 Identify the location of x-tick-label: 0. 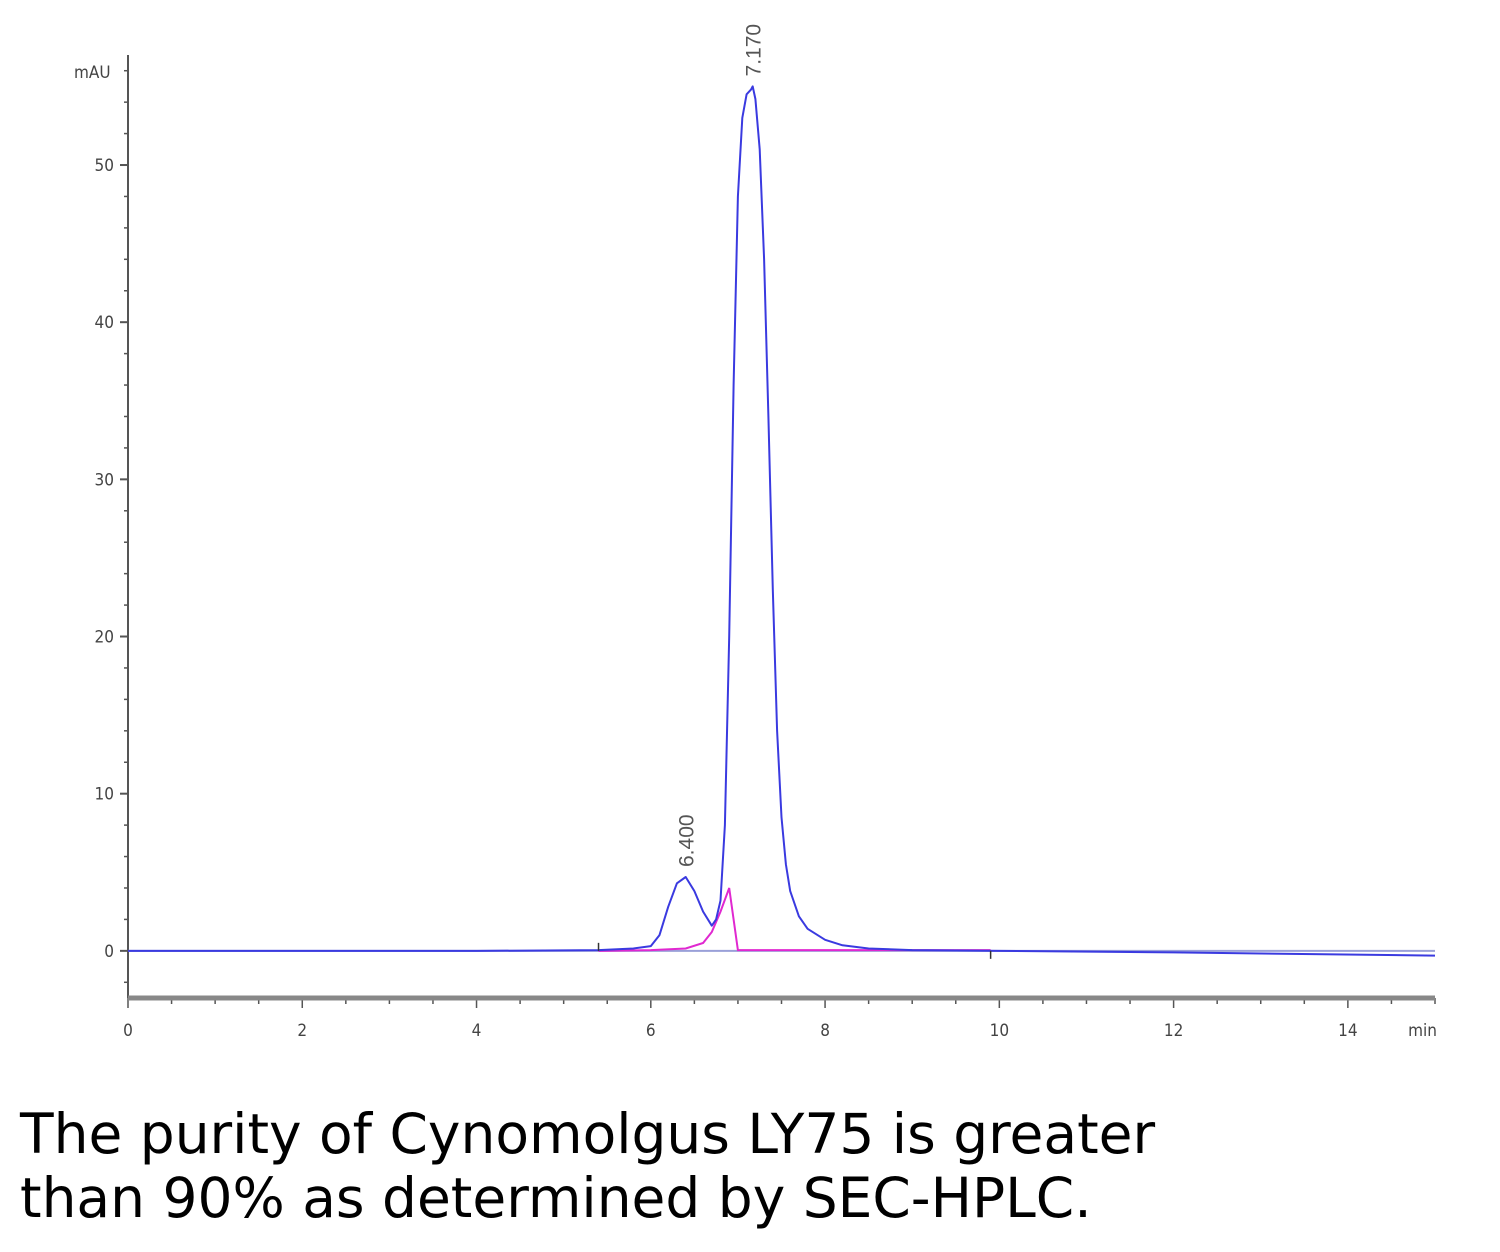
(128, 1031).